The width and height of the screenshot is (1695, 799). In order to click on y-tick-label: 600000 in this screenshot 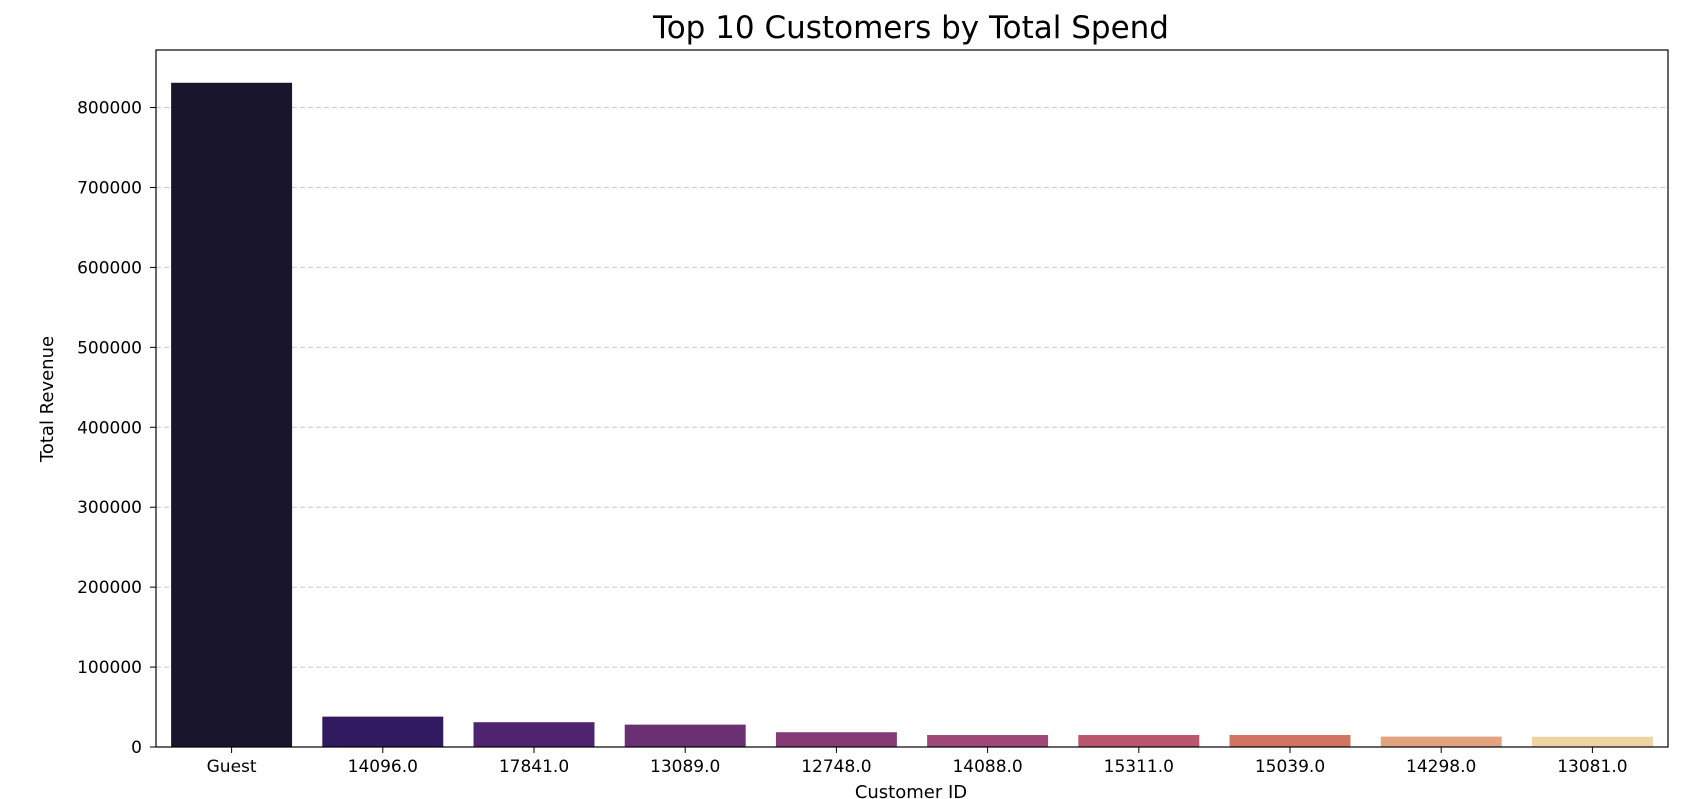, I will do `click(109, 268)`.